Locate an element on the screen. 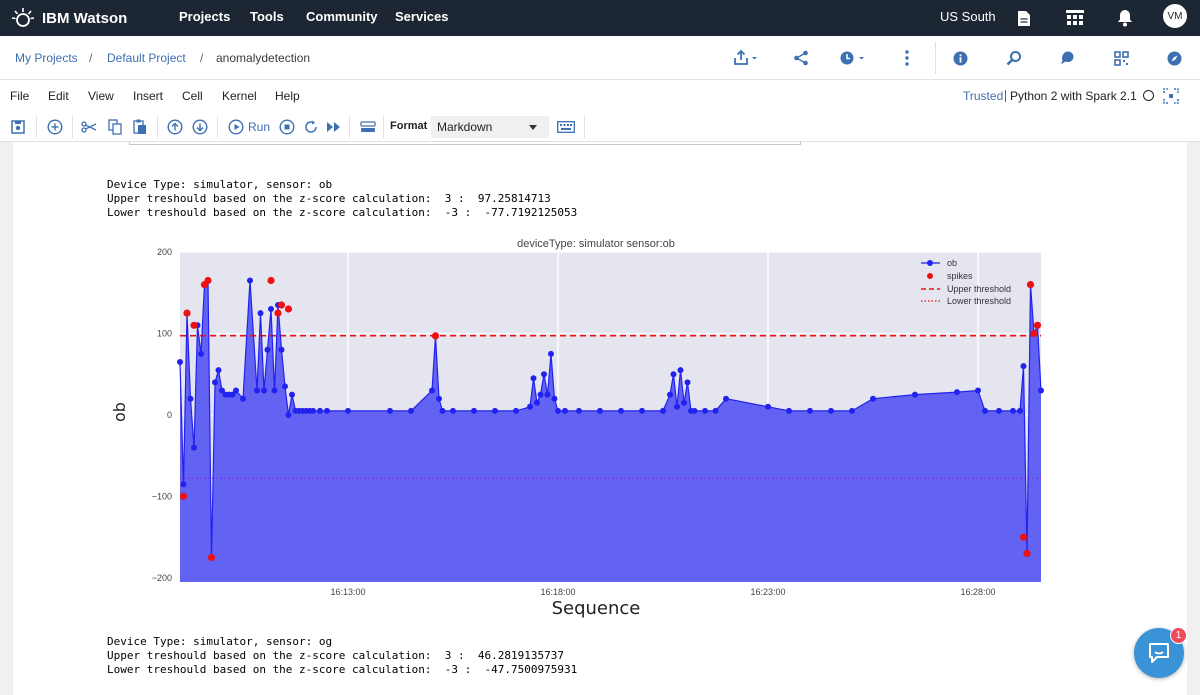 This screenshot has width=1200, height=695. brand-name: IBM Watson is located at coordinates (85, 18).